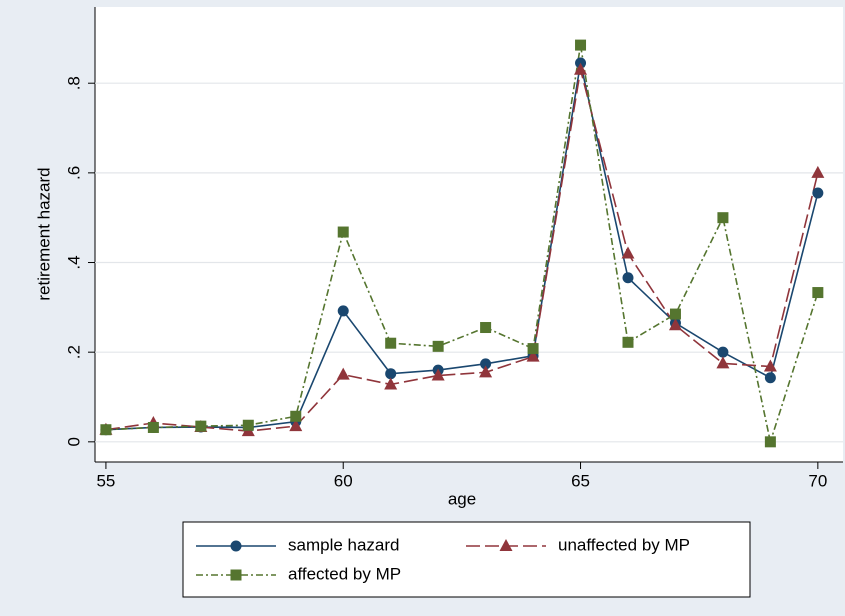 The height and width of the screenshot is (616, 845). What do you see at coordinates (343, 480) in the screenshot?
I see `x-tick-label: 60` at bounding box center [343, 480].